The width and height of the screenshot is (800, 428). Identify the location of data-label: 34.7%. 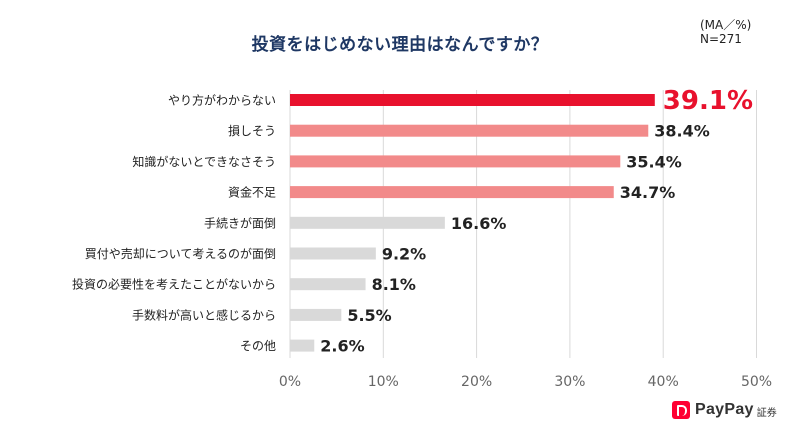
(648, 192).